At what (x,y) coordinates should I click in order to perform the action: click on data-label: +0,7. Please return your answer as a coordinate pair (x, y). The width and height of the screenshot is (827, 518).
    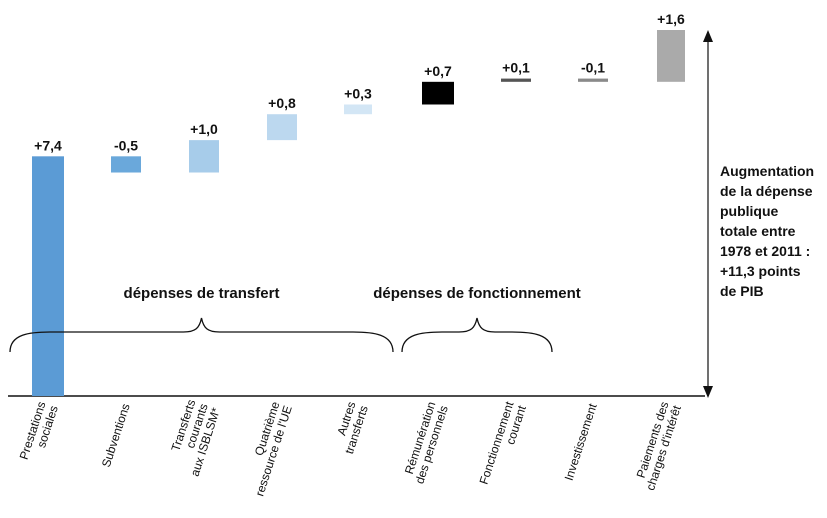
    Looking at the image, I should click on (438, 71).